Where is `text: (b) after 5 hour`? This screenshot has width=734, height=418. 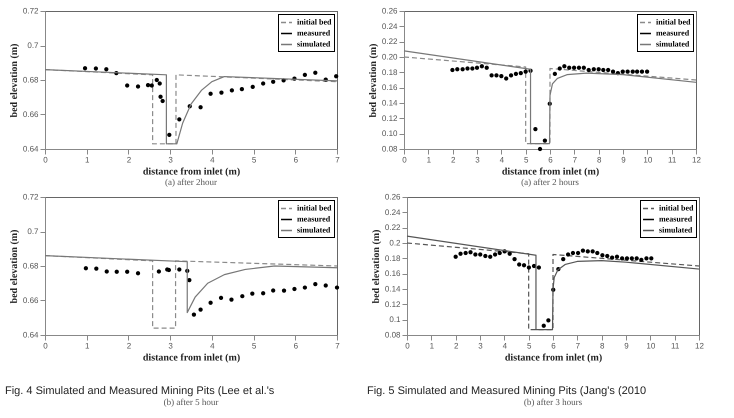
text: (b) after 5 hour is located at coordinates (191, 402).